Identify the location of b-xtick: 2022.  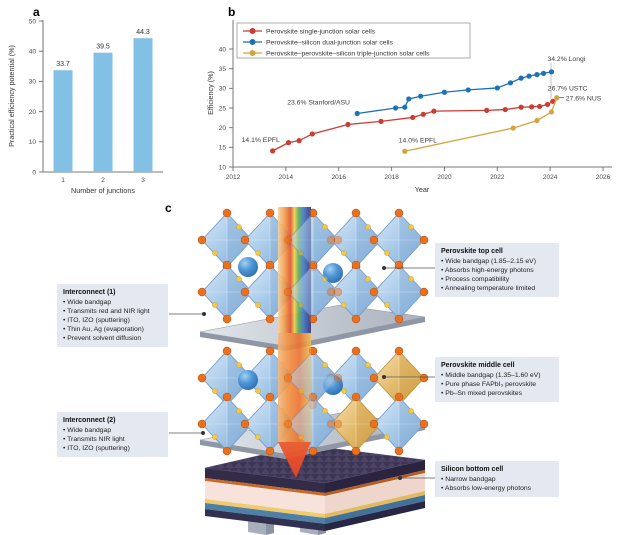
(497, 177).